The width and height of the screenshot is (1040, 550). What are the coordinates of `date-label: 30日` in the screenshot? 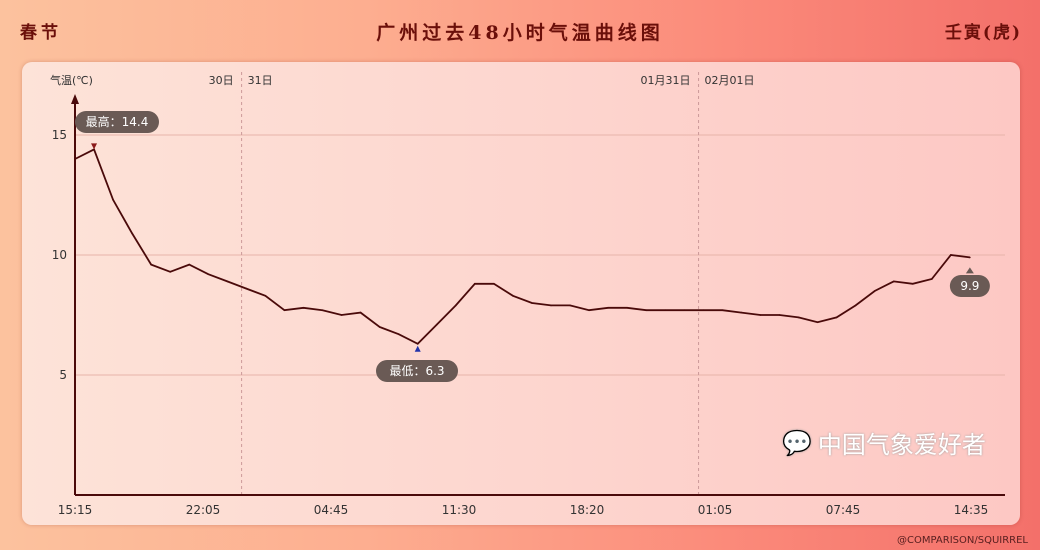 It's located at (221, 80).